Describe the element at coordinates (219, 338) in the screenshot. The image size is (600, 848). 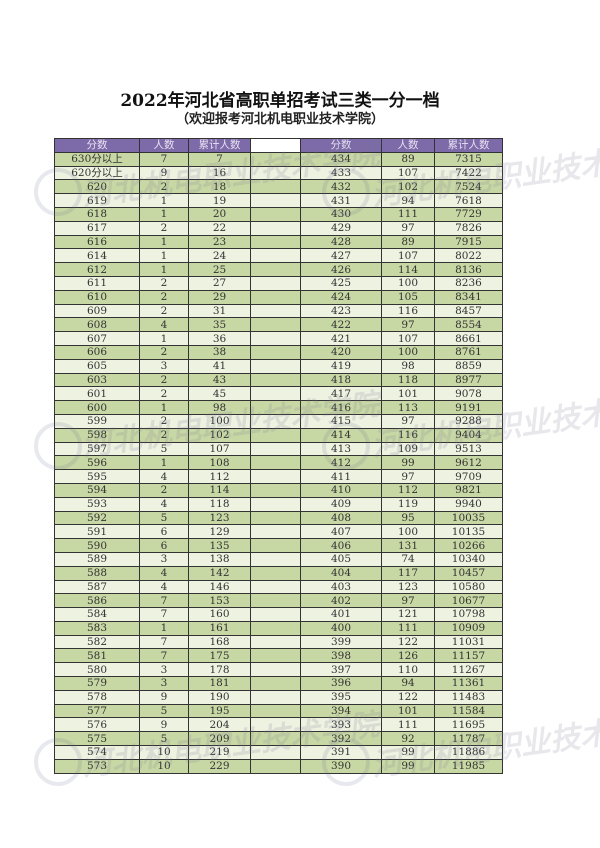
I see `left-cumulative-cell: 36` at that location.